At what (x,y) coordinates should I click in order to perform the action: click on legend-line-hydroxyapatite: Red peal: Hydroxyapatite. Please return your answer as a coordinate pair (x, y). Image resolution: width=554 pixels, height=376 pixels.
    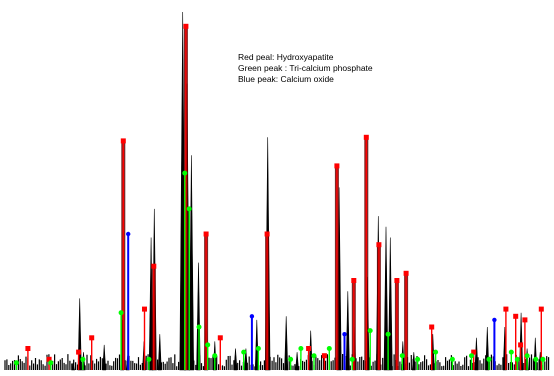
    Looking at the image, I should click on (286, 57).